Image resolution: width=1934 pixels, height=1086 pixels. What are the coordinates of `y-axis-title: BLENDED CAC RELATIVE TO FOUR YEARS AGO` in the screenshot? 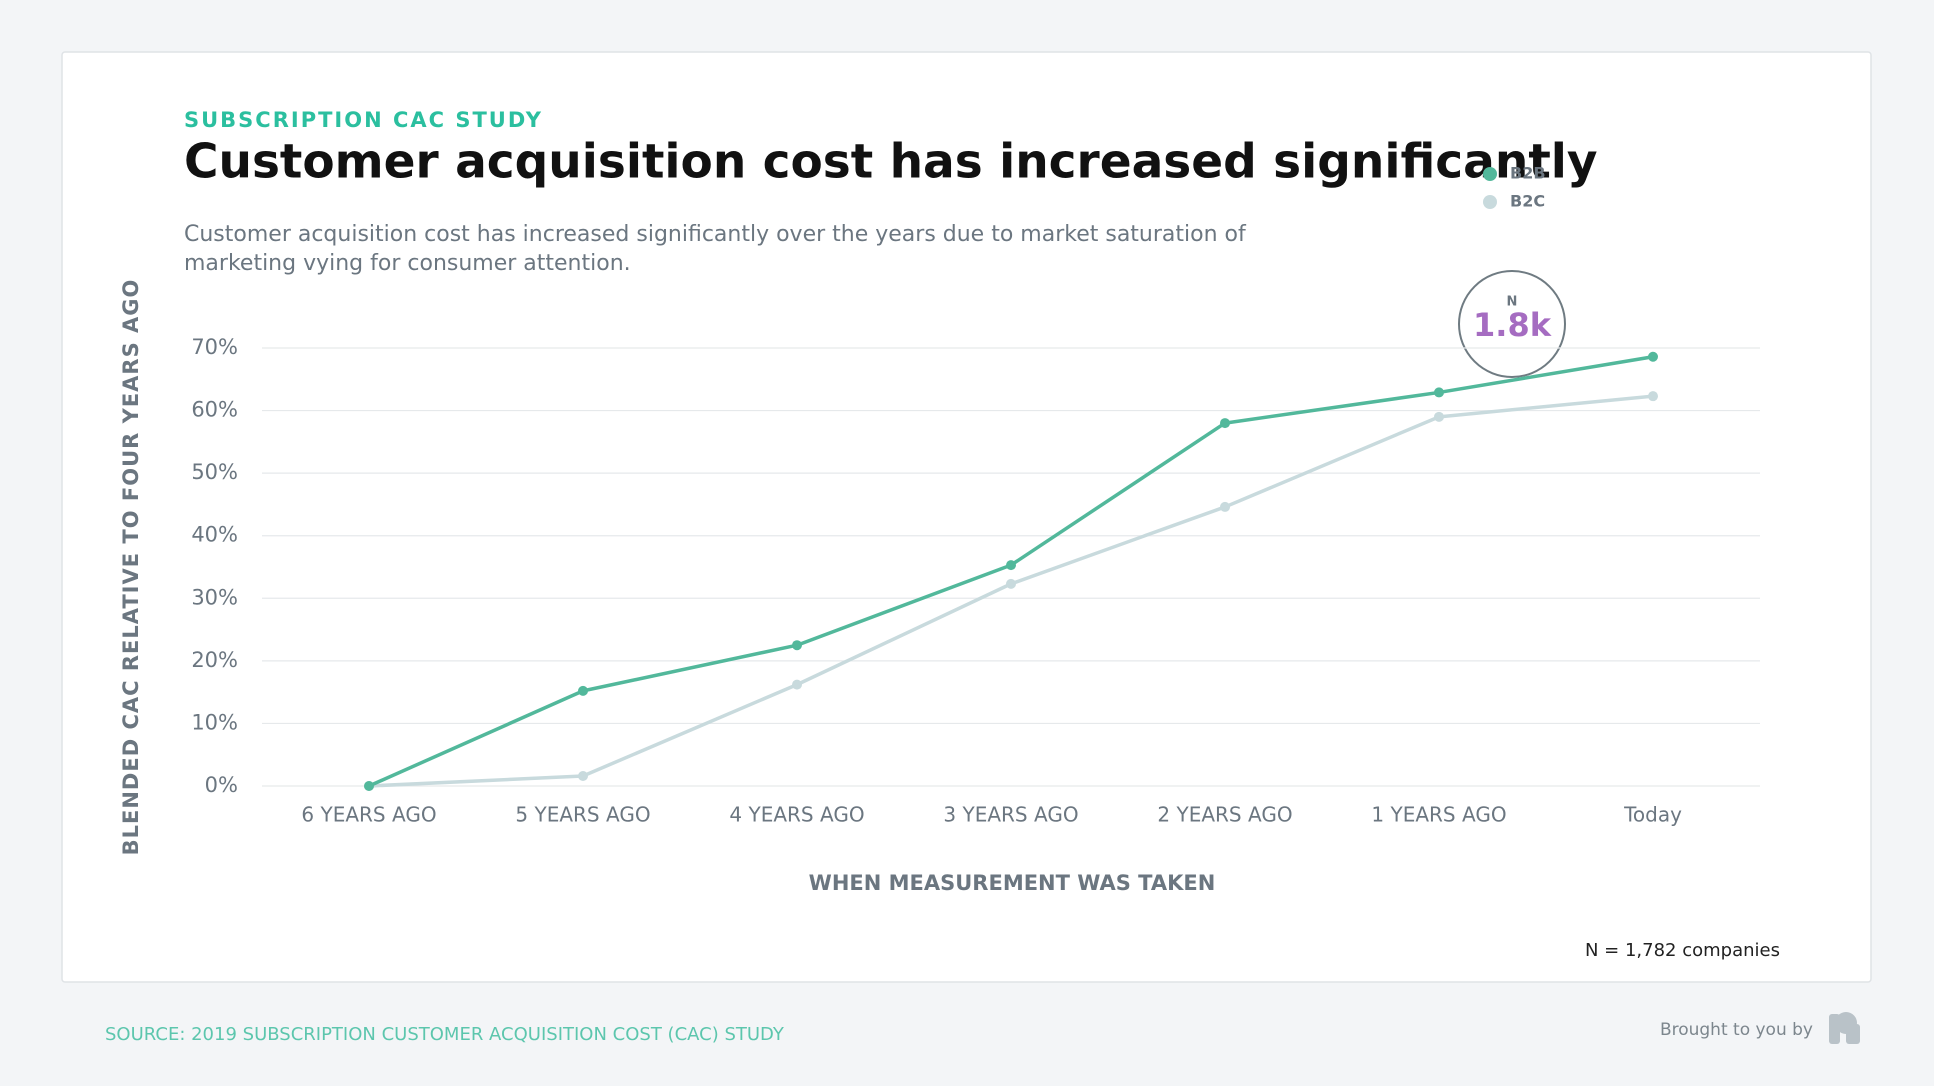 It's located at (131, 567).